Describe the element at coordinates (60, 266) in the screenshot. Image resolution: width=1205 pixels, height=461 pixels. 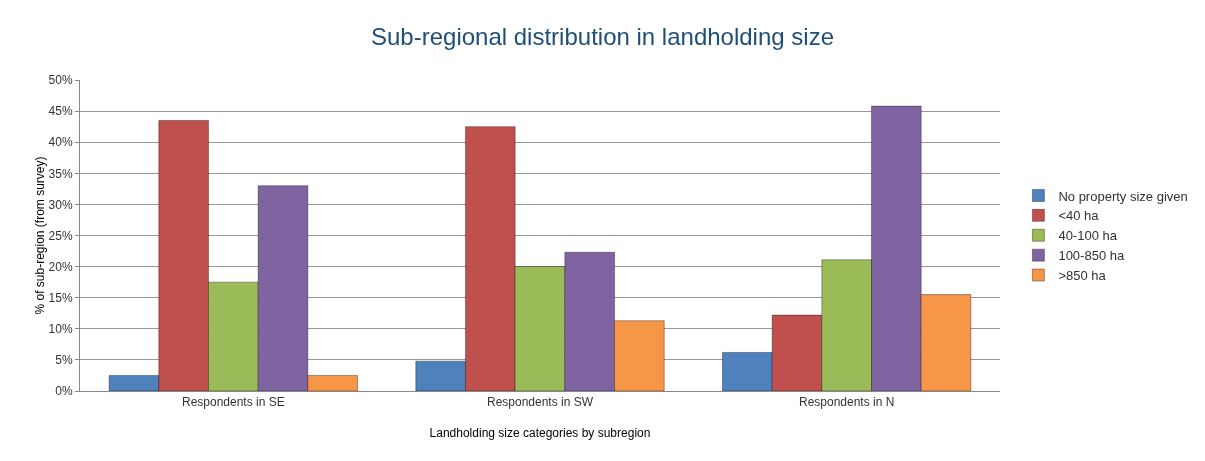
I see `y-tick-label: 20%` at that location.